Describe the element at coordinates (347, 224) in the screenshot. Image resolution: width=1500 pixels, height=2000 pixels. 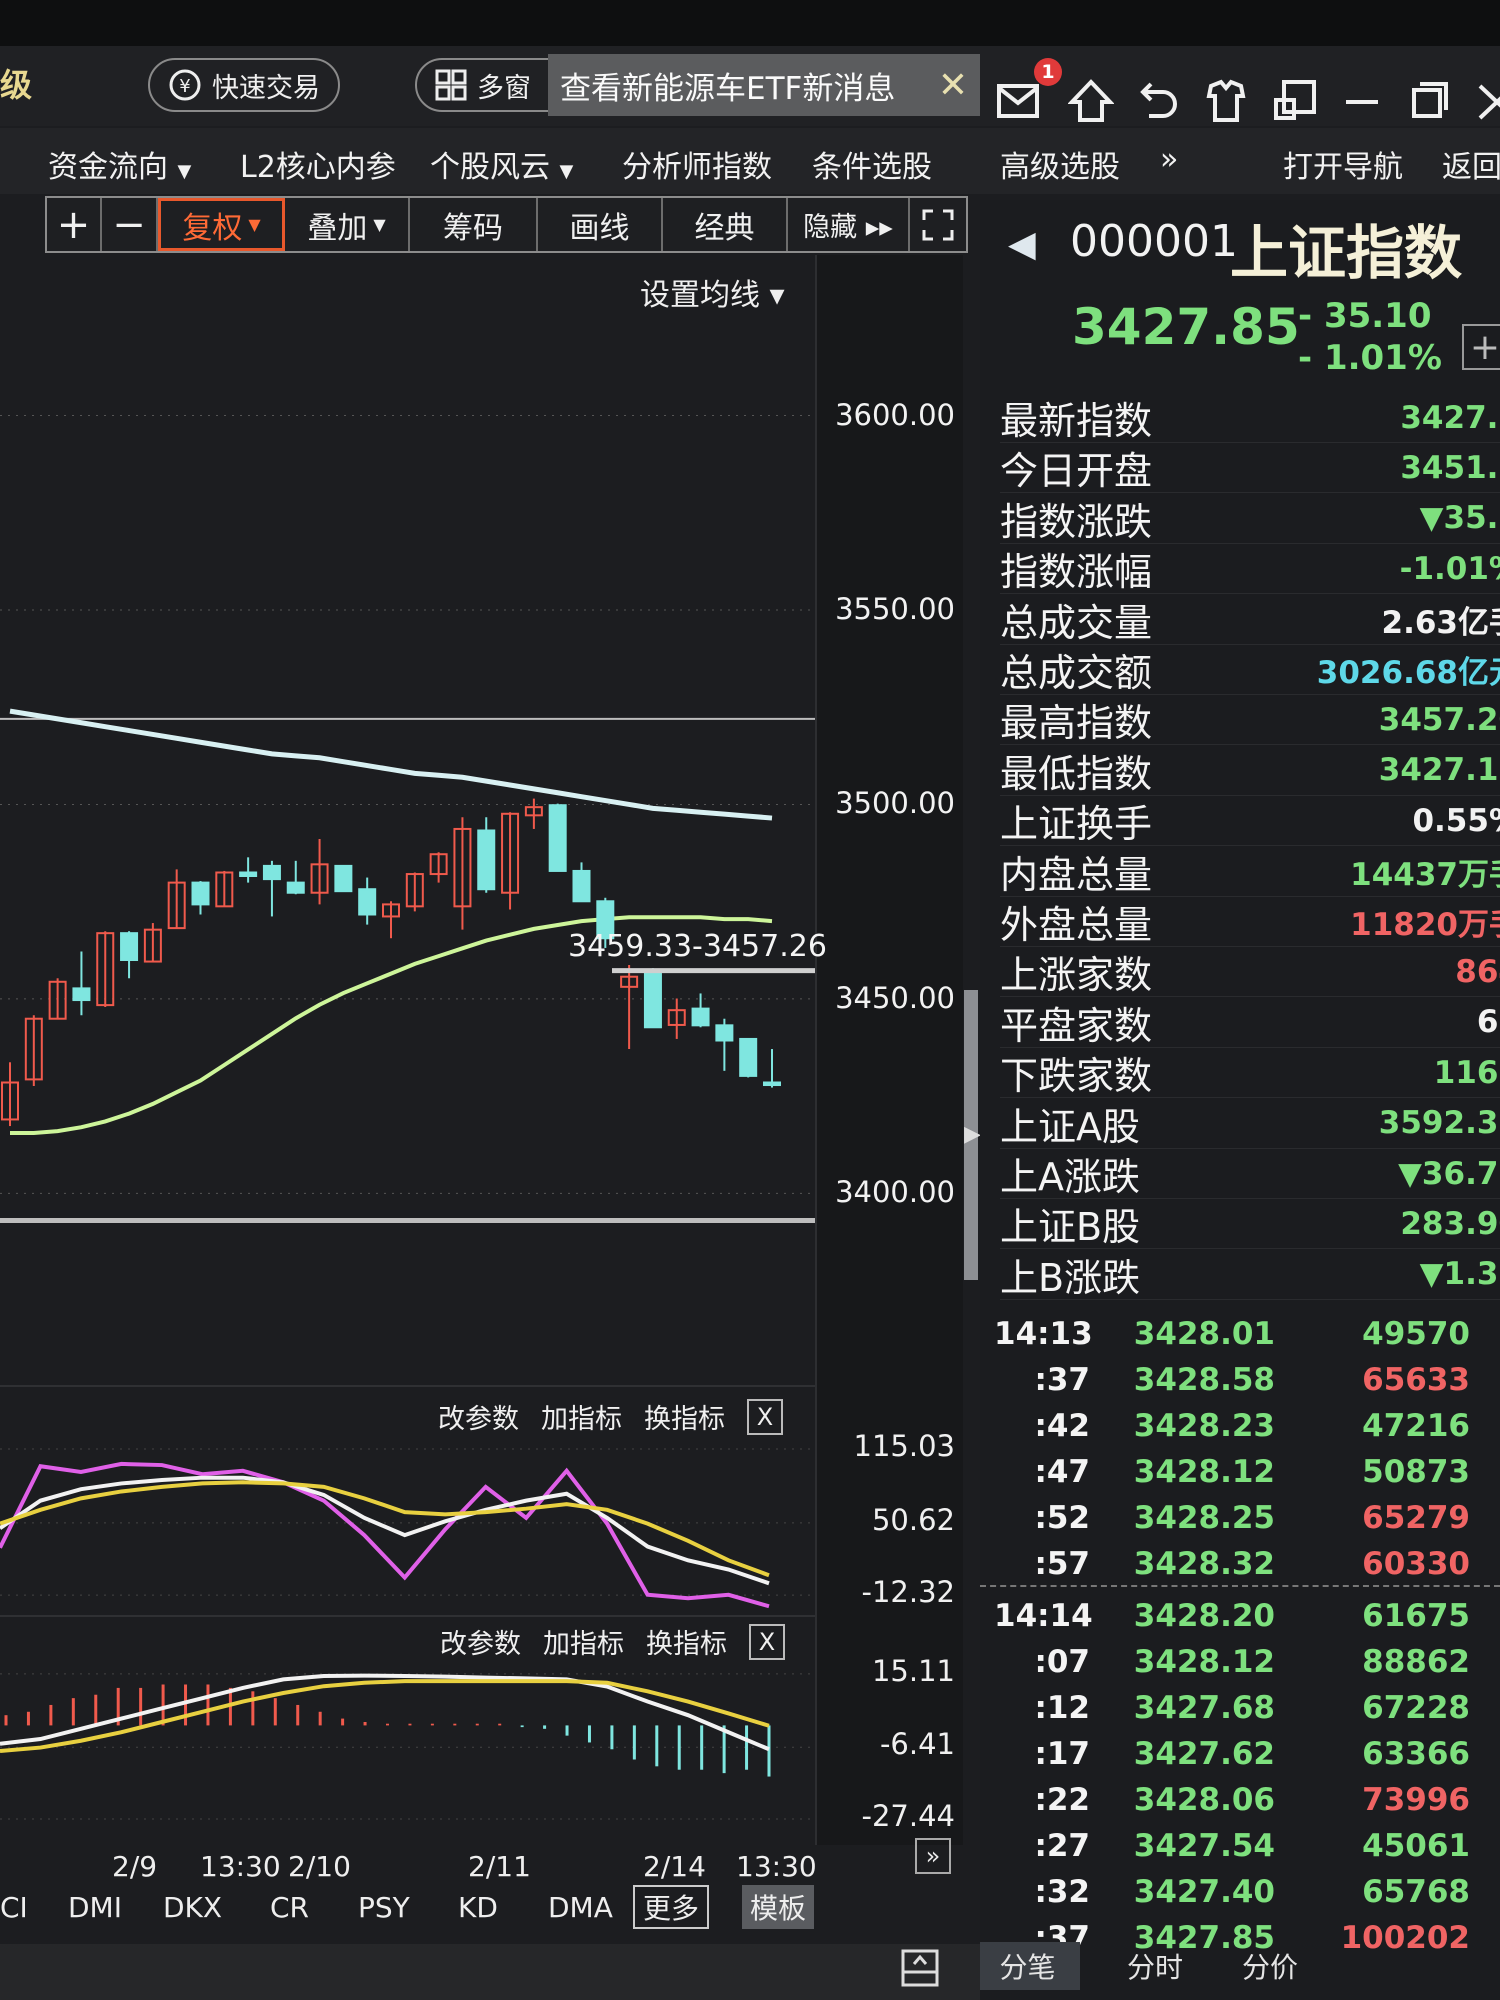
I see `overlay-dropdown: 叠加 ▼` at that location.